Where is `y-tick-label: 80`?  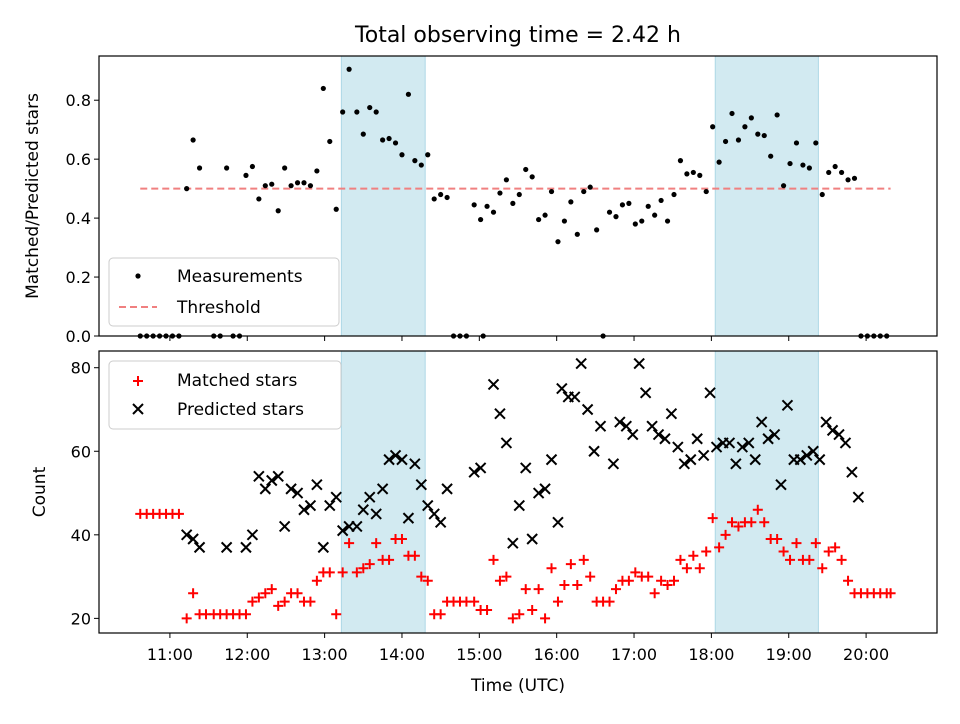
y-tick-label: 80 is located at coordinates (81, 368).